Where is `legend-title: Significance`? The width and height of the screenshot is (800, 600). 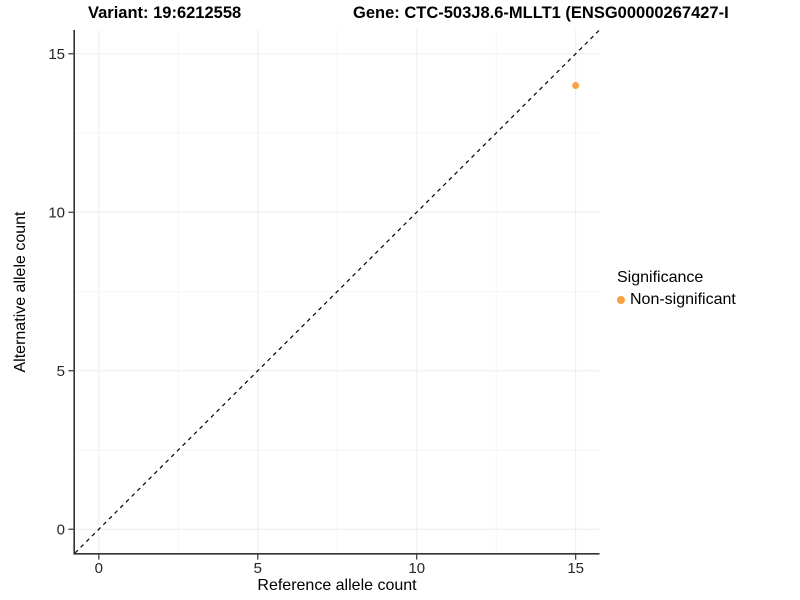
legend-title: Significance is located at coordinates (660, 277).